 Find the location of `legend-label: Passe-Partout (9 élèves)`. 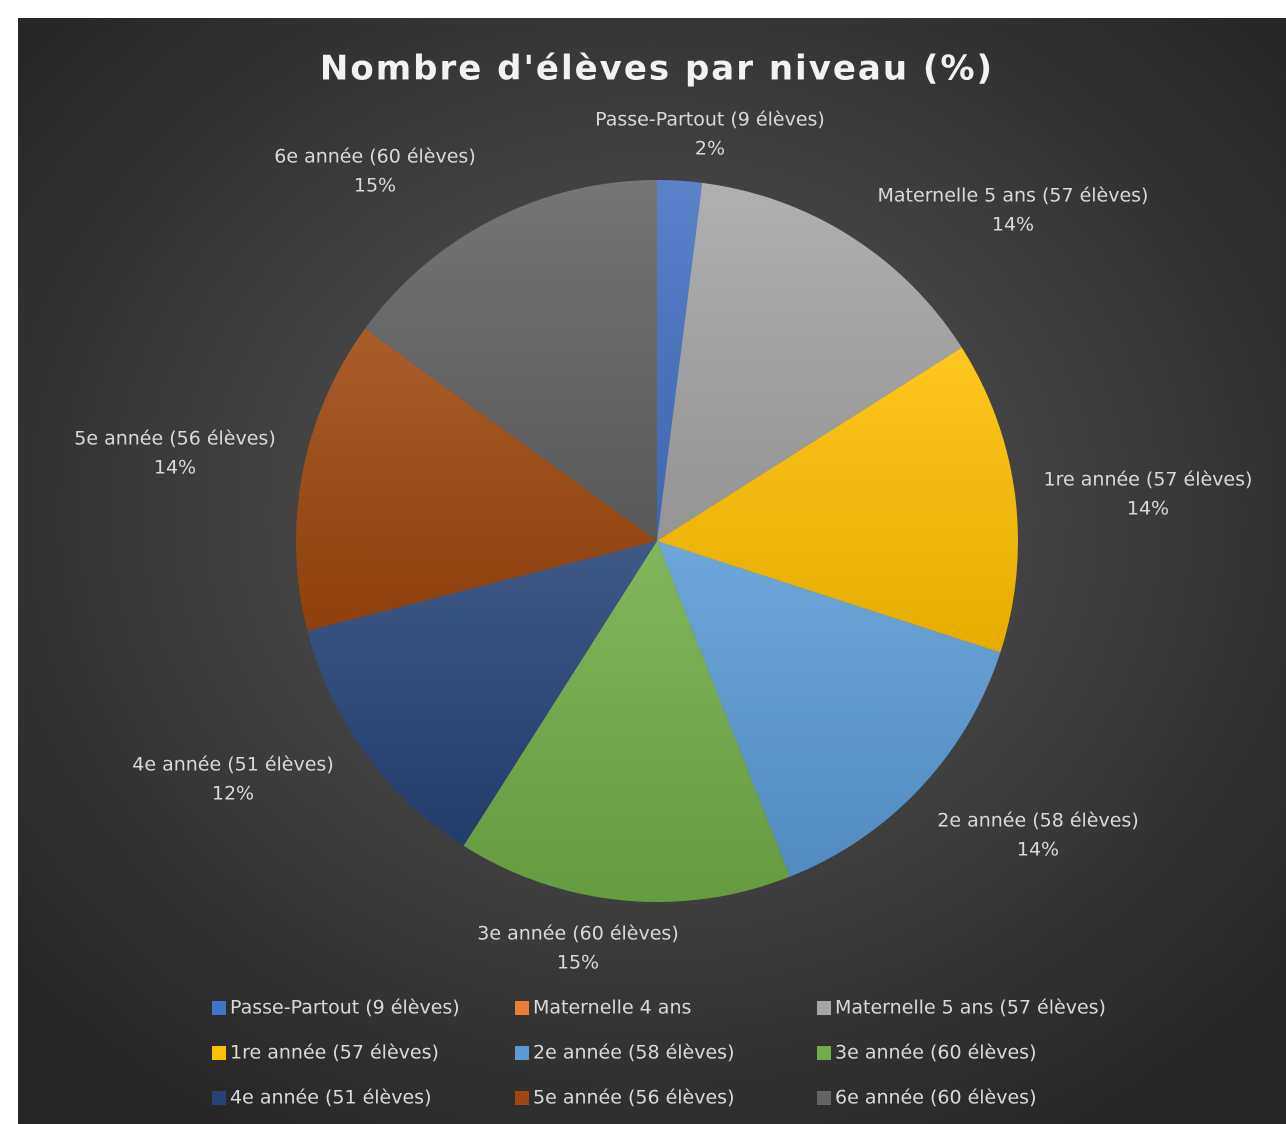

legend-label: Passe-Partout (9 élèves) is located at coordinates (345, 1008).